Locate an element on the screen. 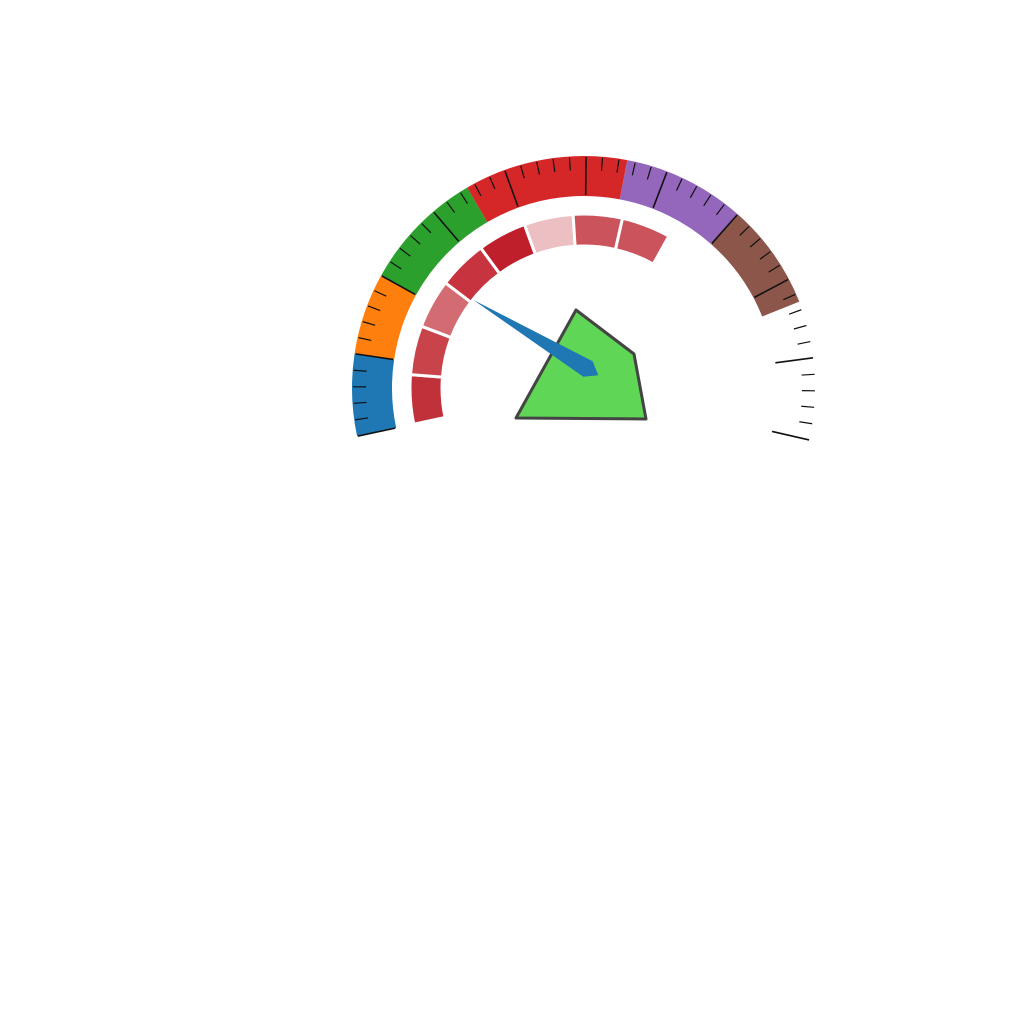 This screenshot has height=1024, width=1024. inner-segments is located at coordinates (539, 319).